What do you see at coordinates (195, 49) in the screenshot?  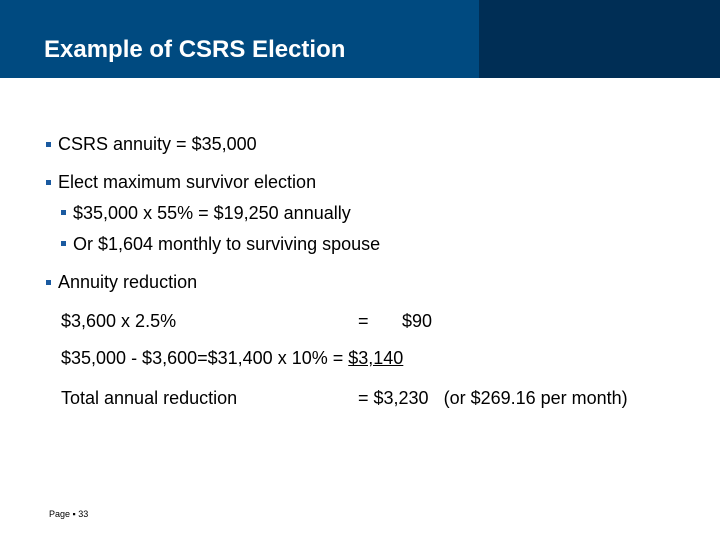 I see `slide-title: Example of CSRS Election` at bounding box center [195, 49].